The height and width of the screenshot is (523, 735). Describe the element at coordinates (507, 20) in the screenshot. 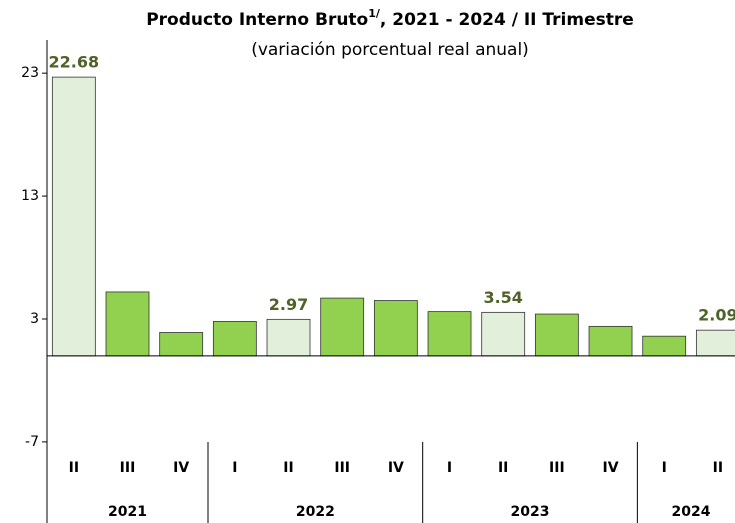

I see `title-suffix: , 2021 - 2024 / II Trimestre` at that location.